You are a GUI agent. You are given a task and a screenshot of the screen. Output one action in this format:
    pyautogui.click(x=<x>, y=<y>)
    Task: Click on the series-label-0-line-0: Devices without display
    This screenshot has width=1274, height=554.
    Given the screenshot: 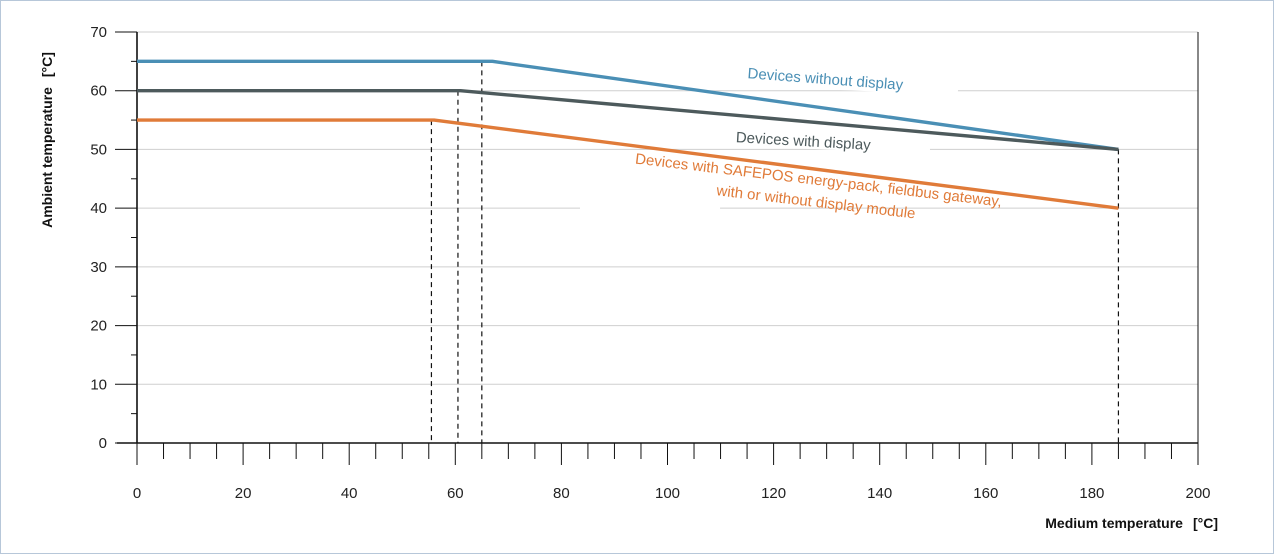 What is the action you would take?
    pyautogui.click(x=825, y=79)
    